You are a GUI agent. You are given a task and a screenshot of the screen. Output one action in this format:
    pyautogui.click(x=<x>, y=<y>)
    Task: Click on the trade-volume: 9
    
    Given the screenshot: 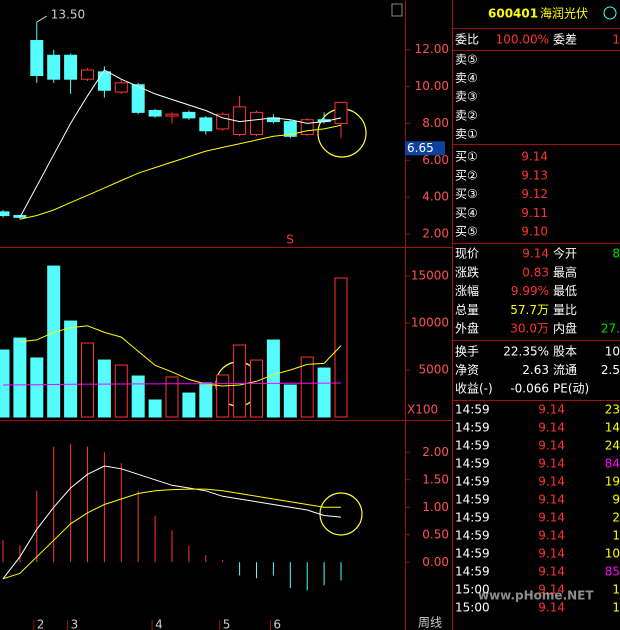 What is the action you would take?
    pyautogui.click(x=616, y=500)
    